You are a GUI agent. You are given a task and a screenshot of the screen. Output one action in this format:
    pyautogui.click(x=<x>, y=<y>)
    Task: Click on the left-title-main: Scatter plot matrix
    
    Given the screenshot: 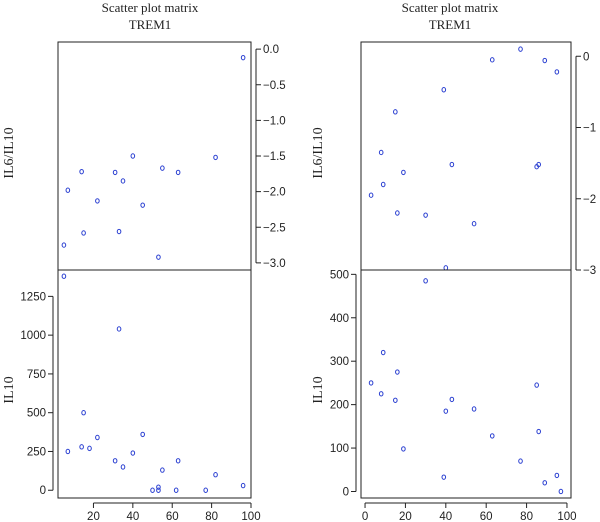 What is the action you would take?
    pyautogui.click(x=150, y=7)
    